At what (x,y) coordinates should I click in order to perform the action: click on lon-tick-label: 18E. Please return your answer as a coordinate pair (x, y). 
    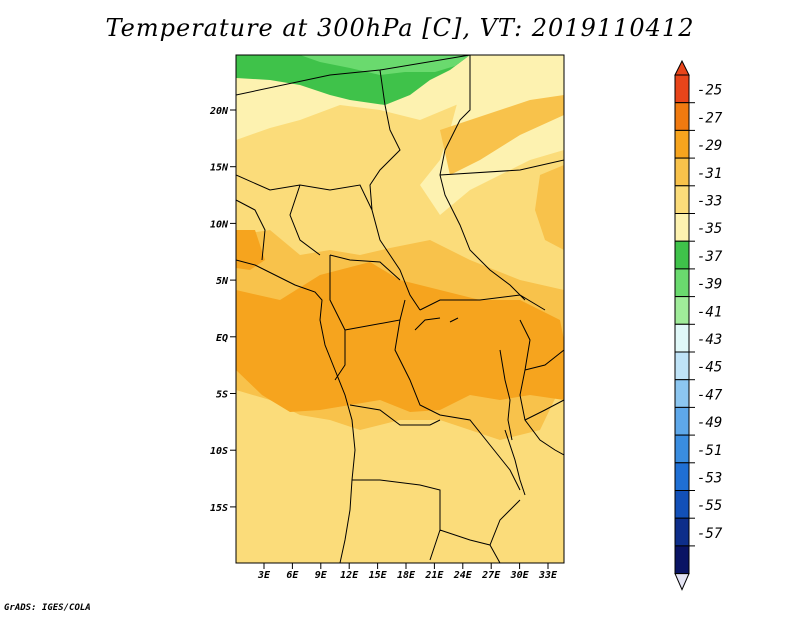
    Looking at the image, I should click on (406, 575).